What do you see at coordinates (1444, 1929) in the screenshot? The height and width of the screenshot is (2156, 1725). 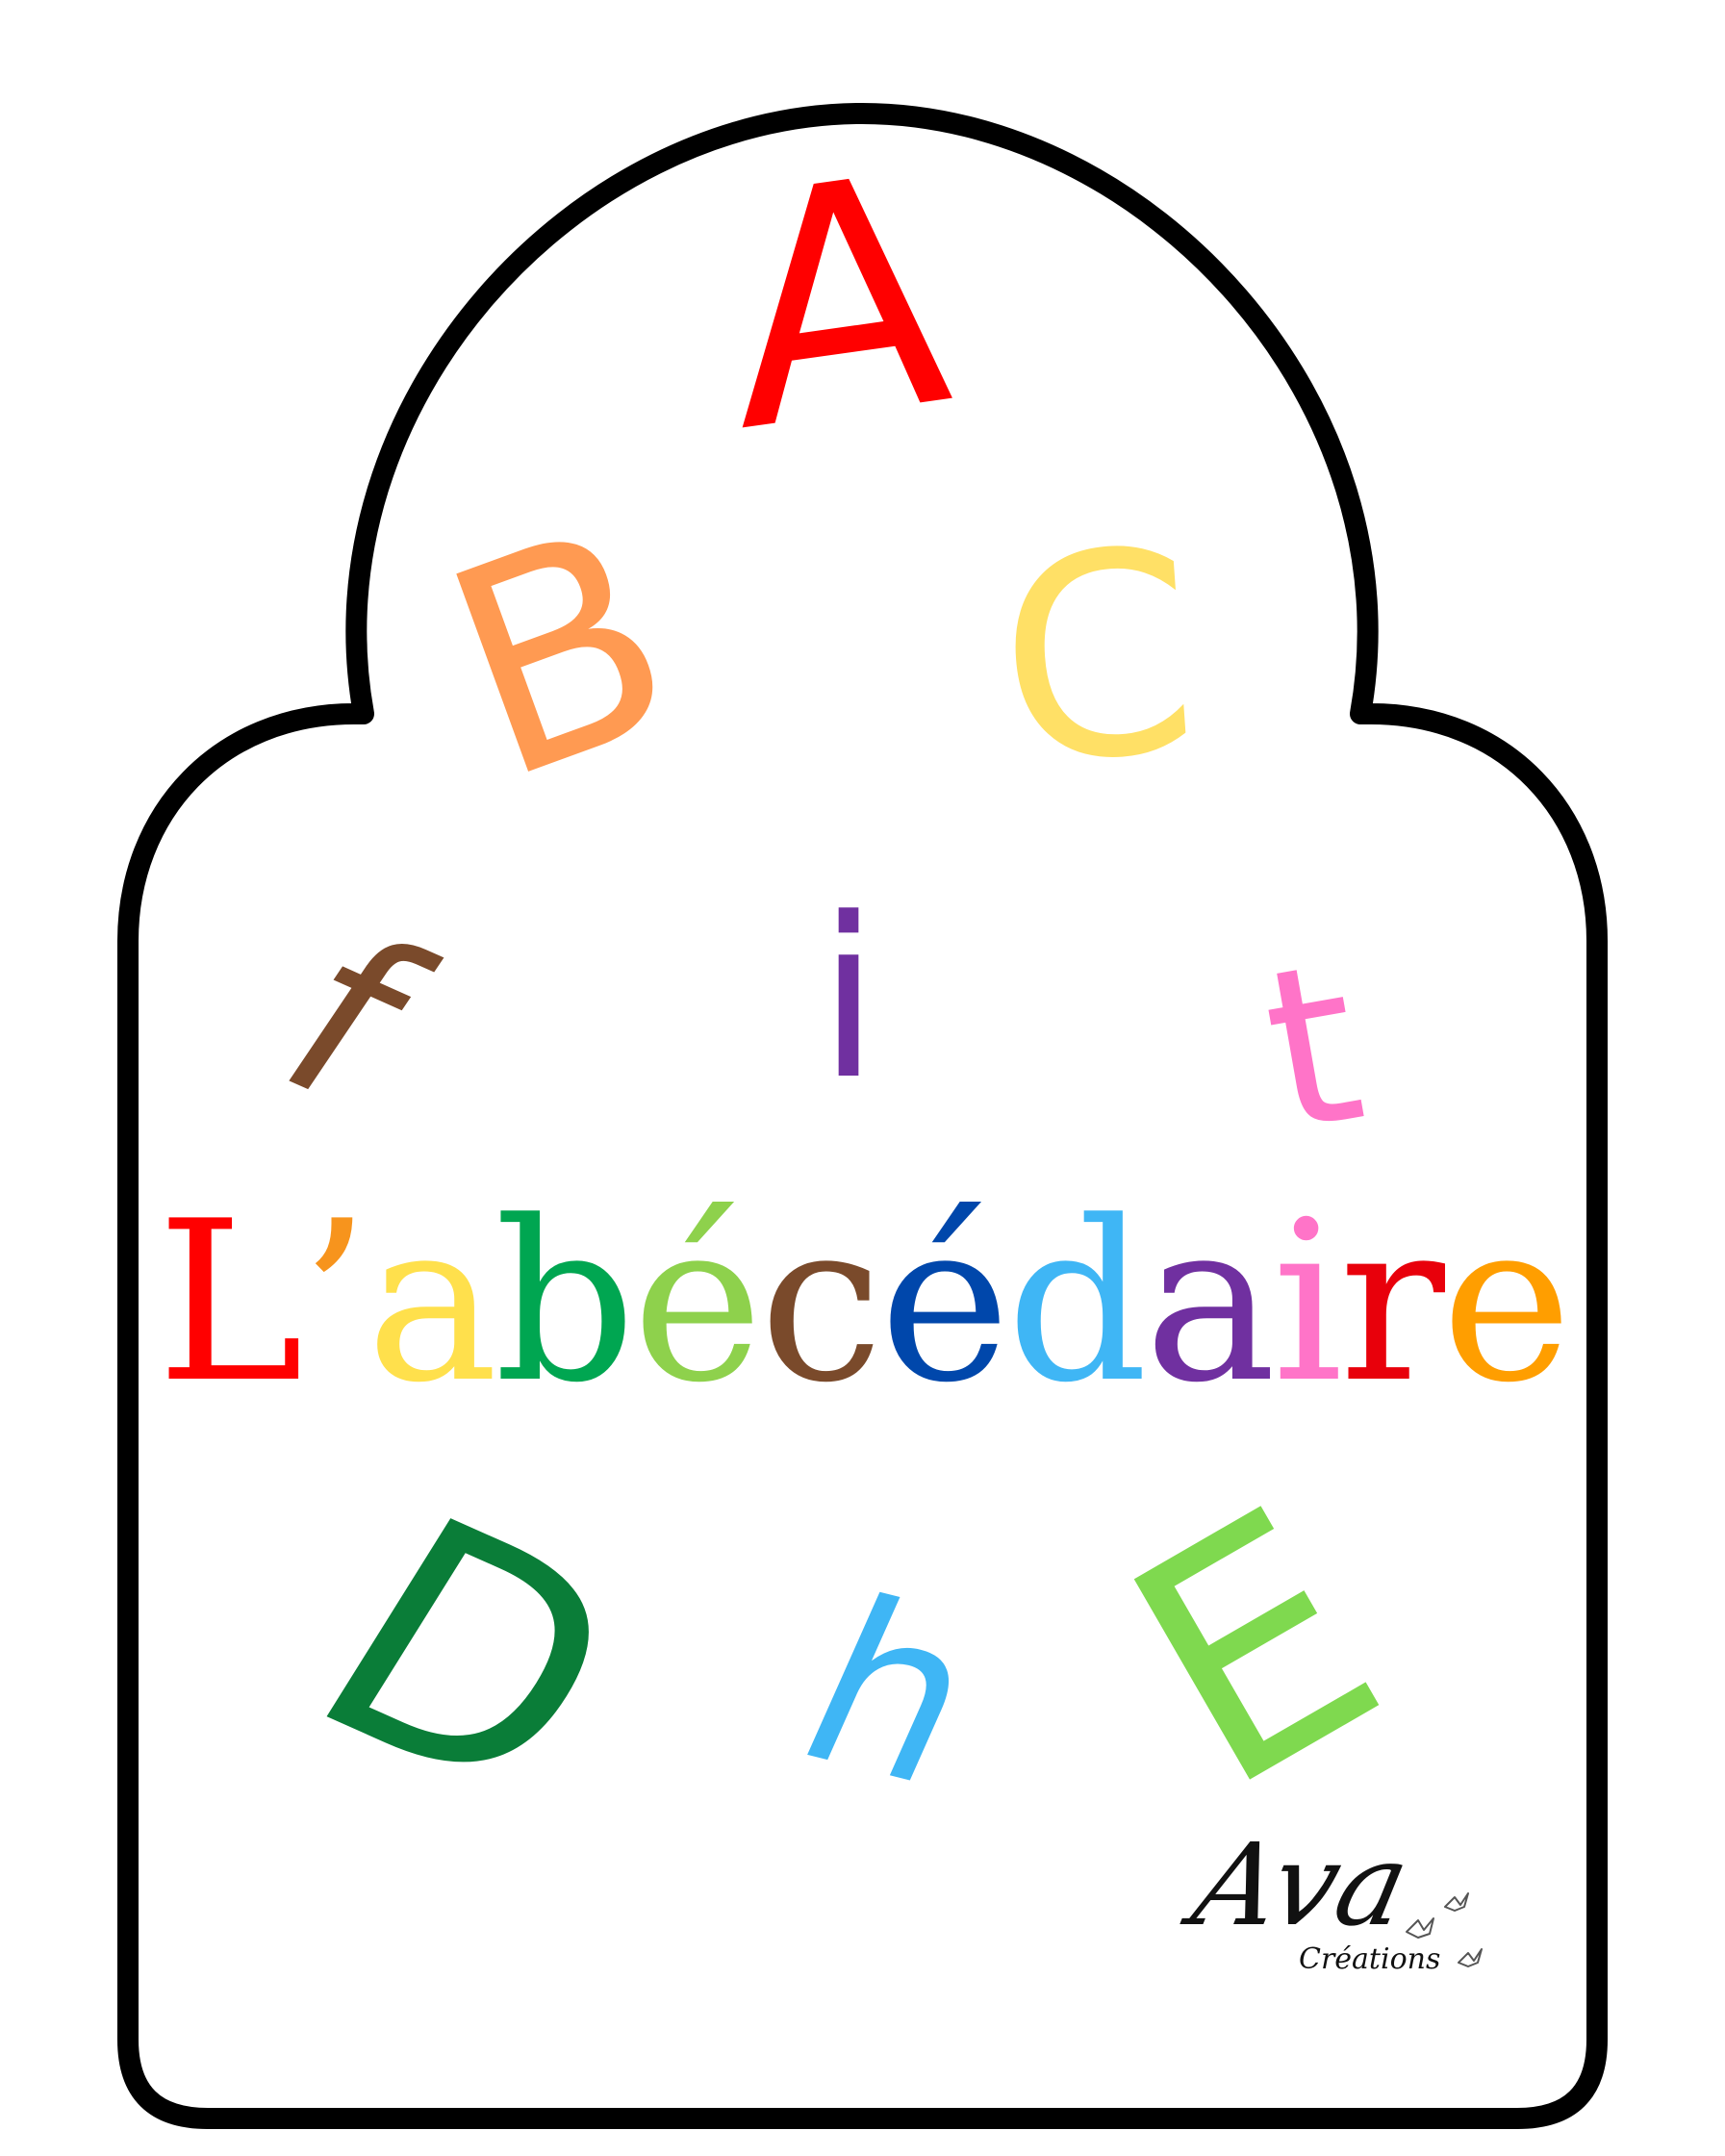 I see `bird-icon-group` at bounding box center [1444, 1929].